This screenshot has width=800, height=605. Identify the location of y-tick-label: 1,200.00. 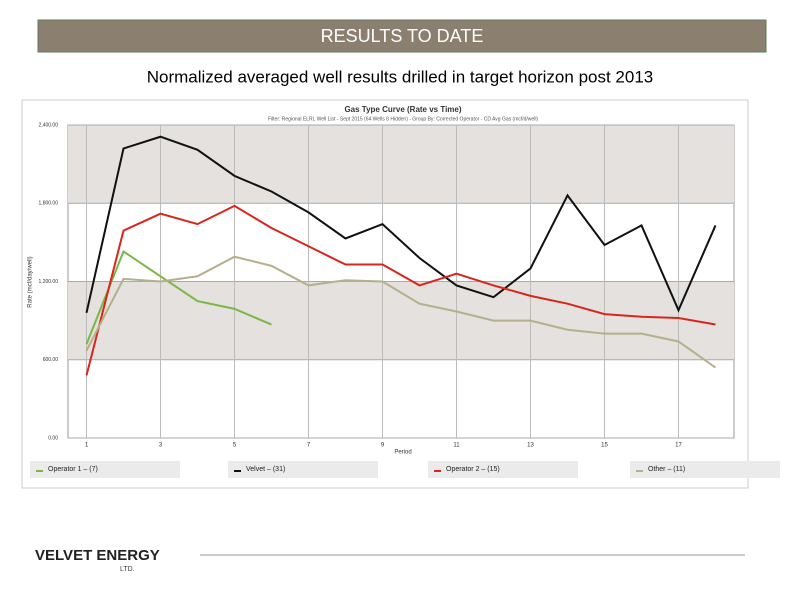
(49, 282).